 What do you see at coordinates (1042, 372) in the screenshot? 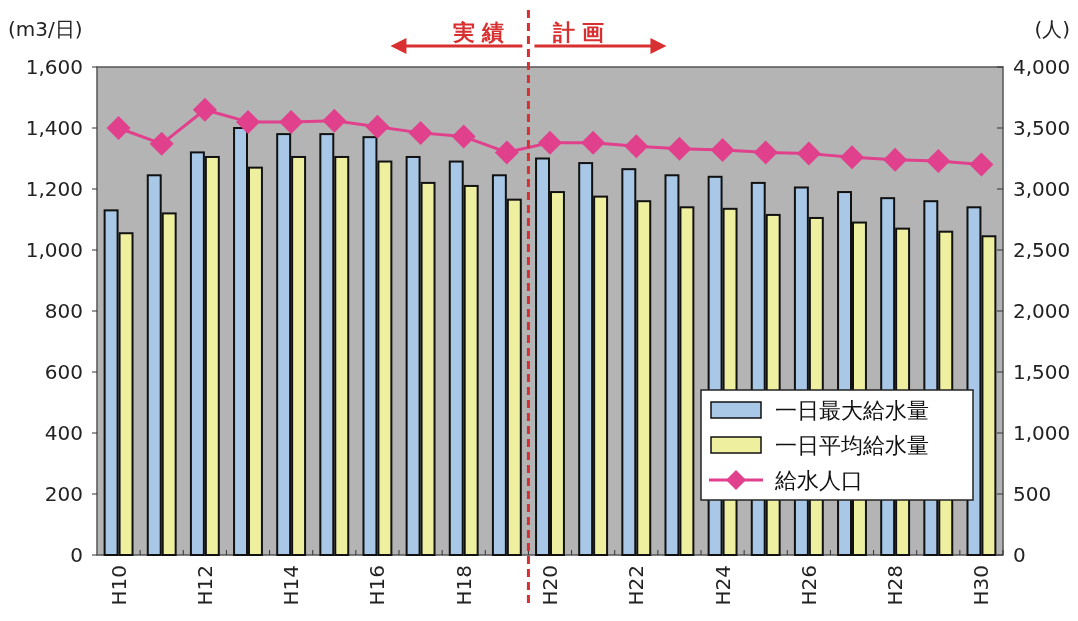
I see `y2-tick-label: 1,500` at bounding box center [1042, 372].